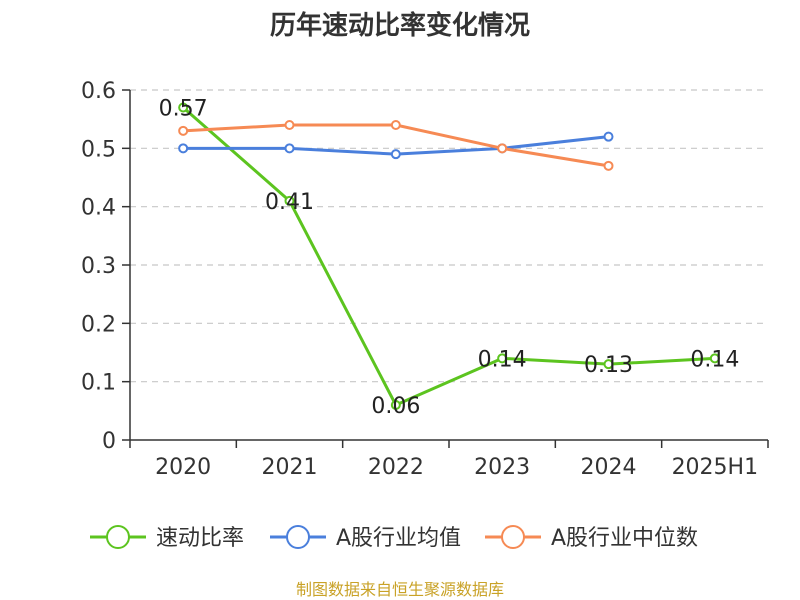 The height and width of the screenshot is (600, 800). I want to click on legend-label: 速动比率, so click(200, 538).